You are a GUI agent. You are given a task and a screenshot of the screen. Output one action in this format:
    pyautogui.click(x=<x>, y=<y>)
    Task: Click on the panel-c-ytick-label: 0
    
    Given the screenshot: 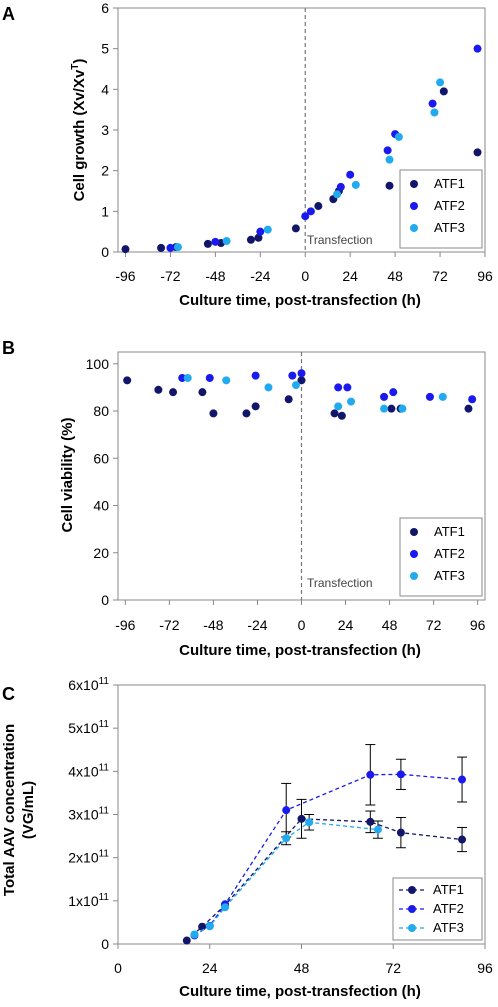 What is the action you would take?
    pyautogui.click(x=105, y=944)
    